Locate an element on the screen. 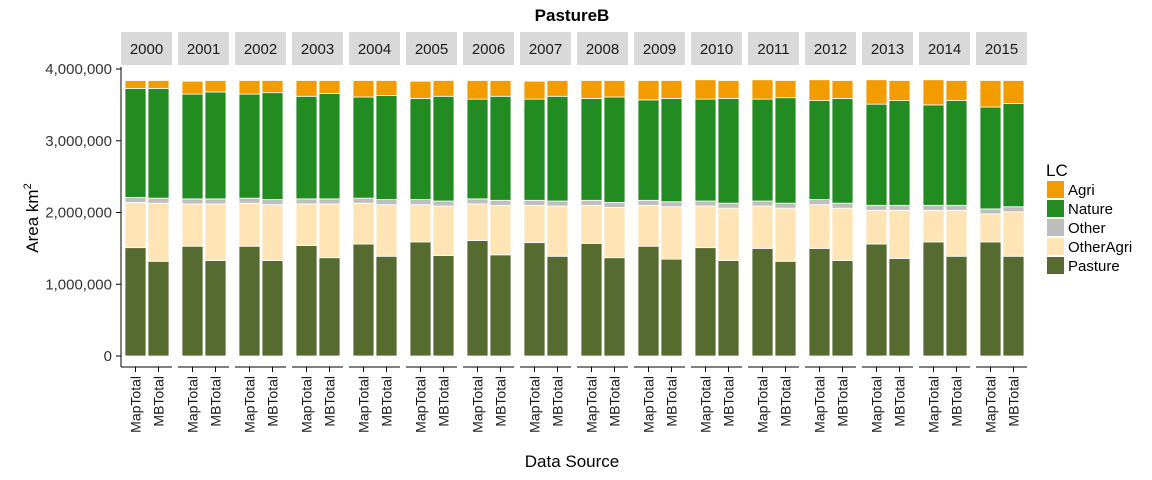  x-axis-title: Data Source is located at coordinates (572, 461).